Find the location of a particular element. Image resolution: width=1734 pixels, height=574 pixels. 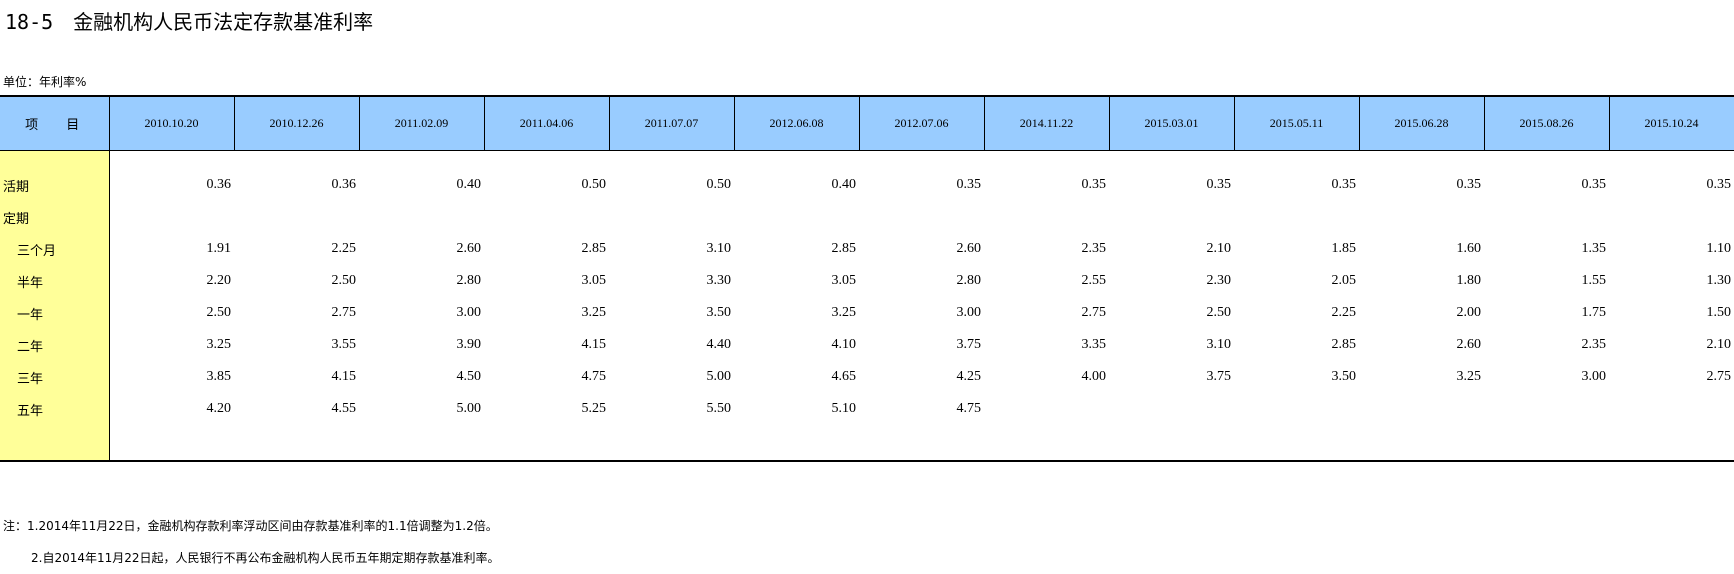

header-date: 2015.06.28 is located at coordinates (1422, 123).